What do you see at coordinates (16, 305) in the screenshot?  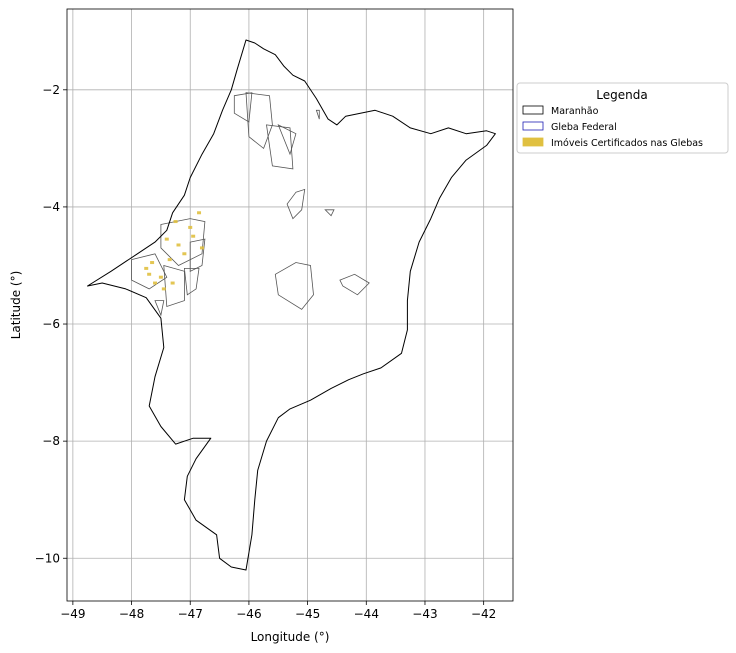 I see `y-axis-label: Latitude (°)` at bounding box center [16, 305].